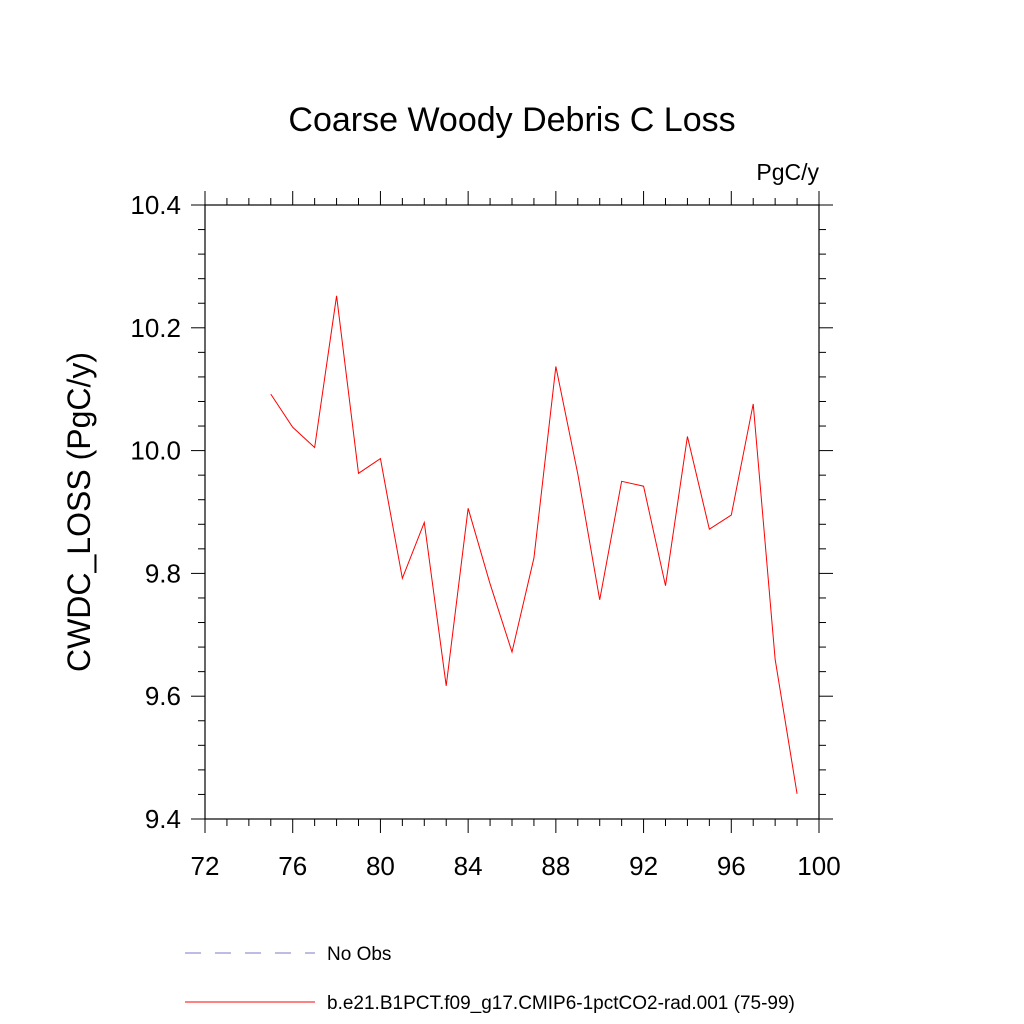  I want to click on chart-title: Coarse Woody Debris C Loss, so click(511, 120).